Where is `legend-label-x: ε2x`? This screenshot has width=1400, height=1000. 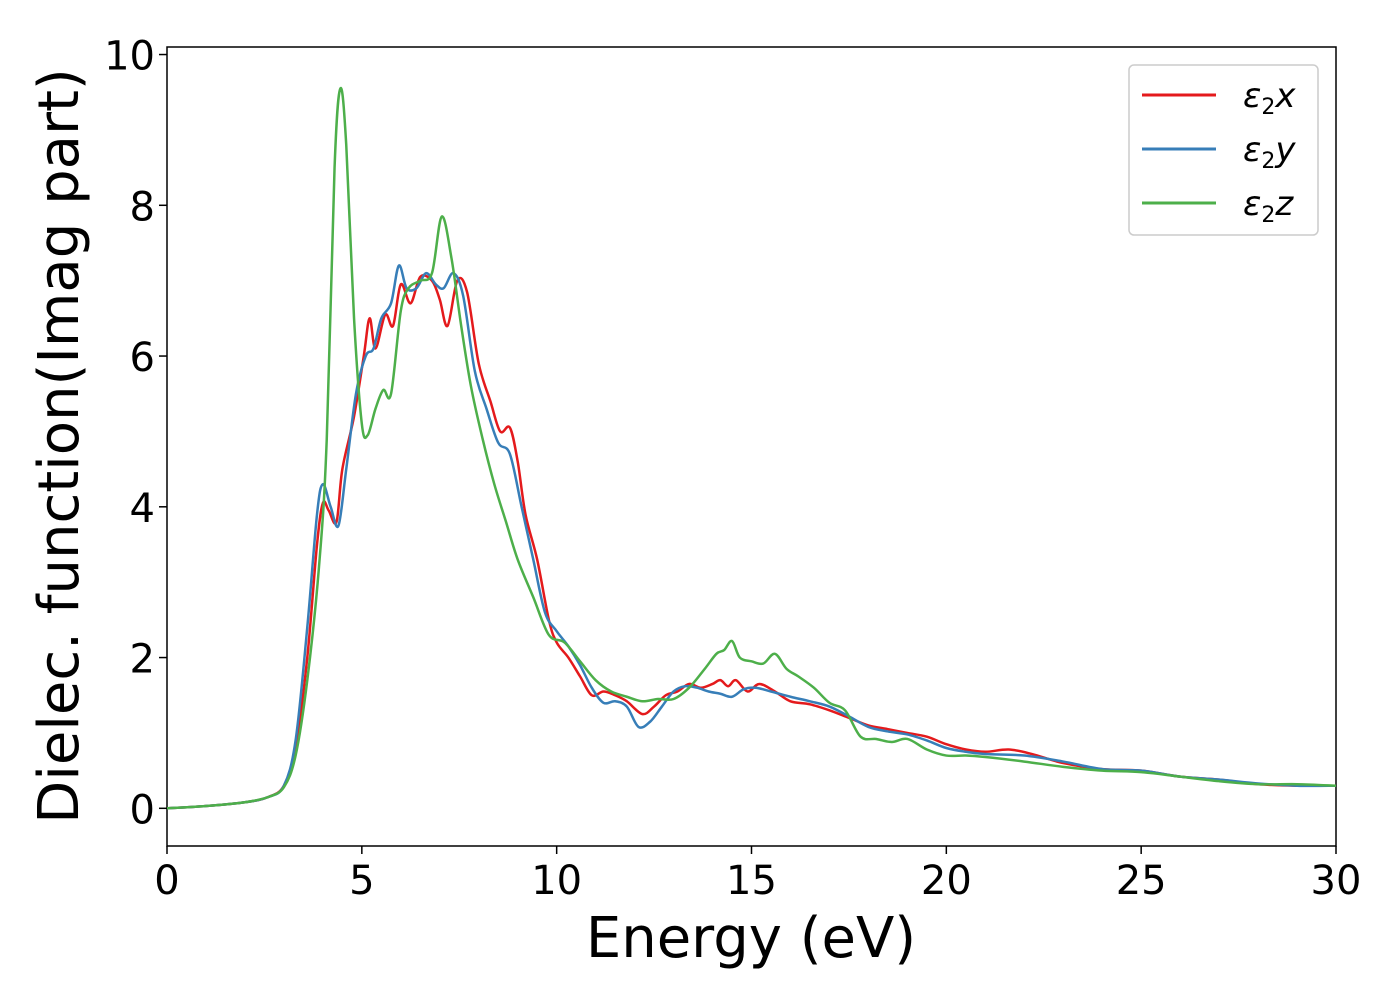 legend-label-x: ε2x is located at coordinates (1269, 98).